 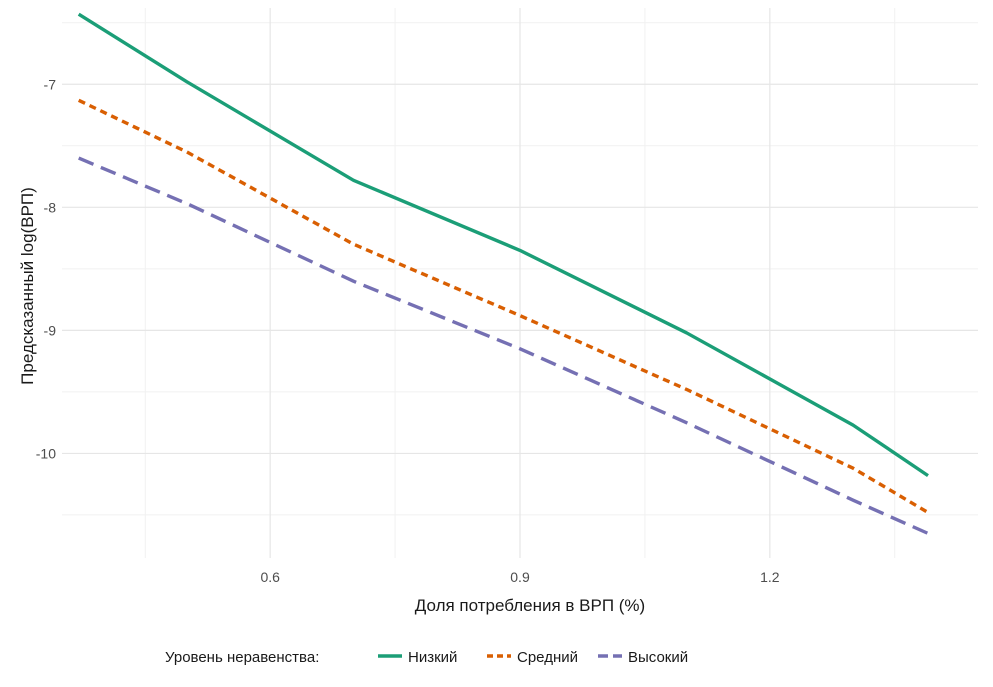 I want to click on y-tick-label: -7, so click(x=50, y=84).